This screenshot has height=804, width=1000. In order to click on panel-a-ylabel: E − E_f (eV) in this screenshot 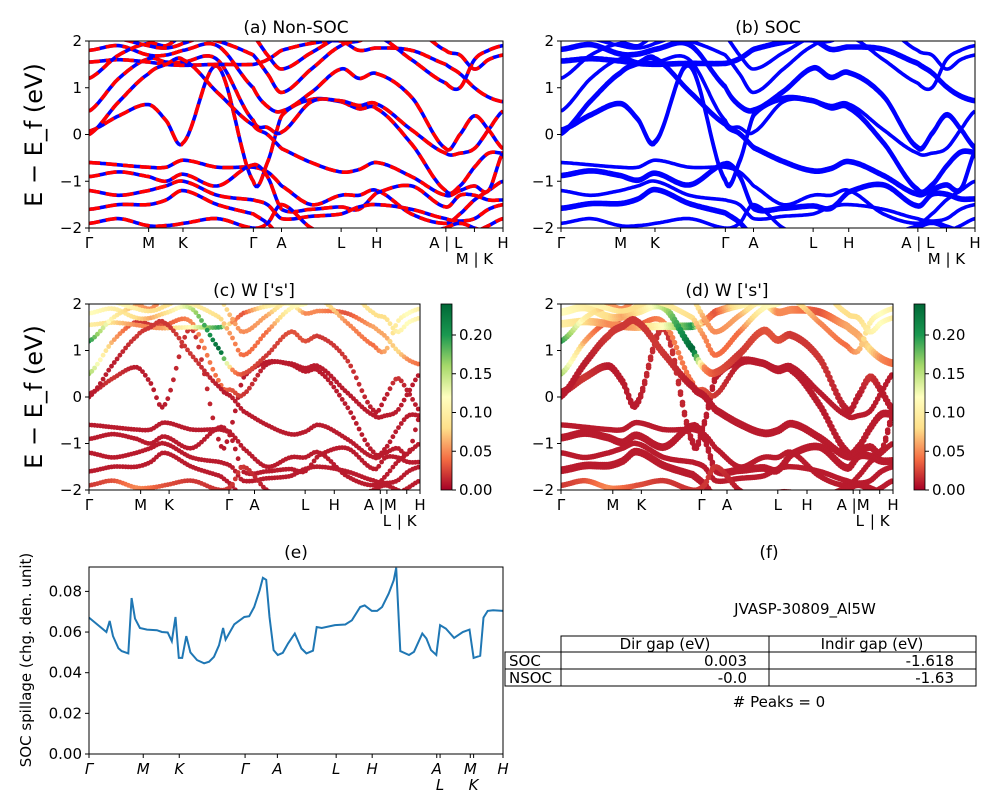, I will do `click(34, 135)`.